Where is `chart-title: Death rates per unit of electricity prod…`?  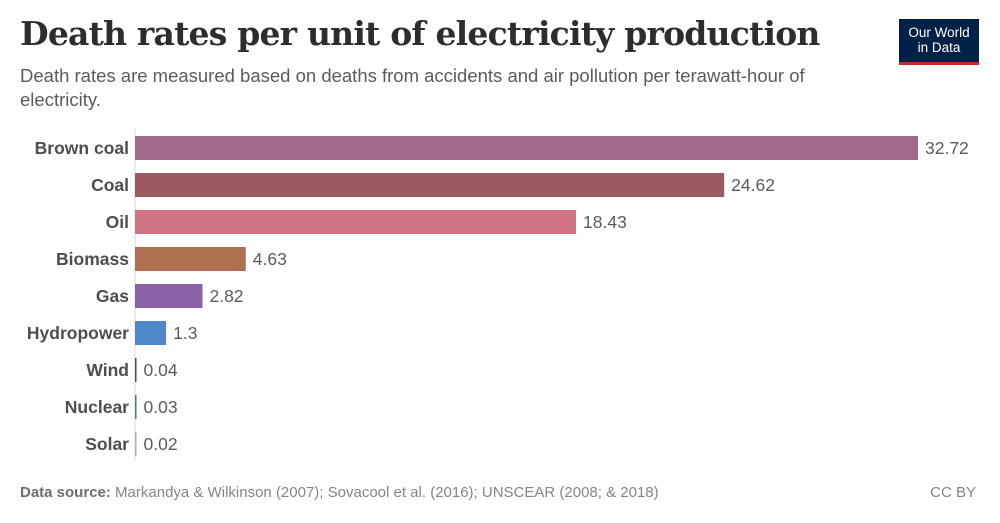 chart-title: Death rates per unit of electricity prod… is located at coordinates (420, 33).